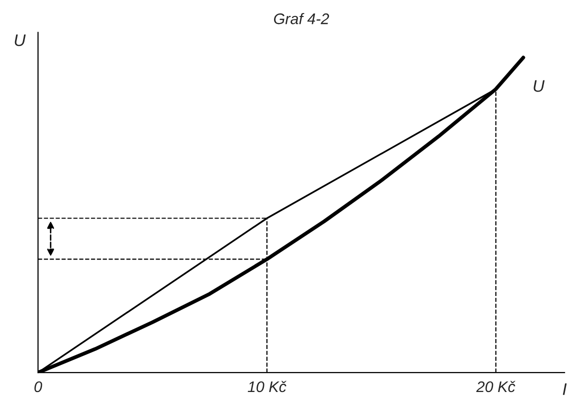 This screenshot has width=585, height=405. What do you see at coordinates (496, 386) in the screenshot?
I see `x-tick-label: 20 Kč` at bounding box center [496, 386].